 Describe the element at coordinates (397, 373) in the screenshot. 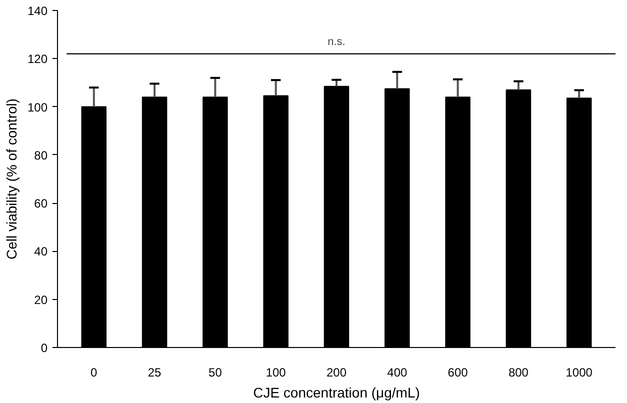

I see `x-tick-label: 400` at that location.